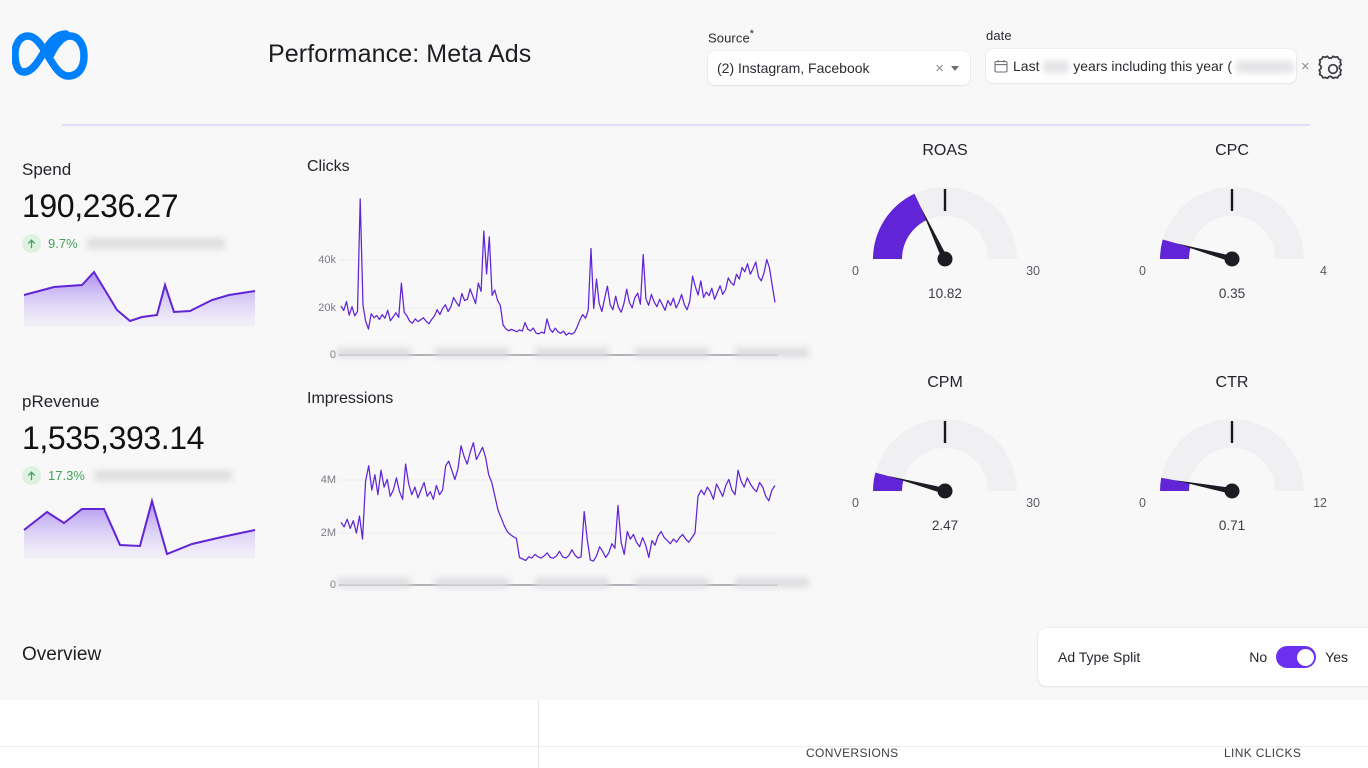 The image size is (1368, 768). I want to click on table-column-divider, so click(538, 734).